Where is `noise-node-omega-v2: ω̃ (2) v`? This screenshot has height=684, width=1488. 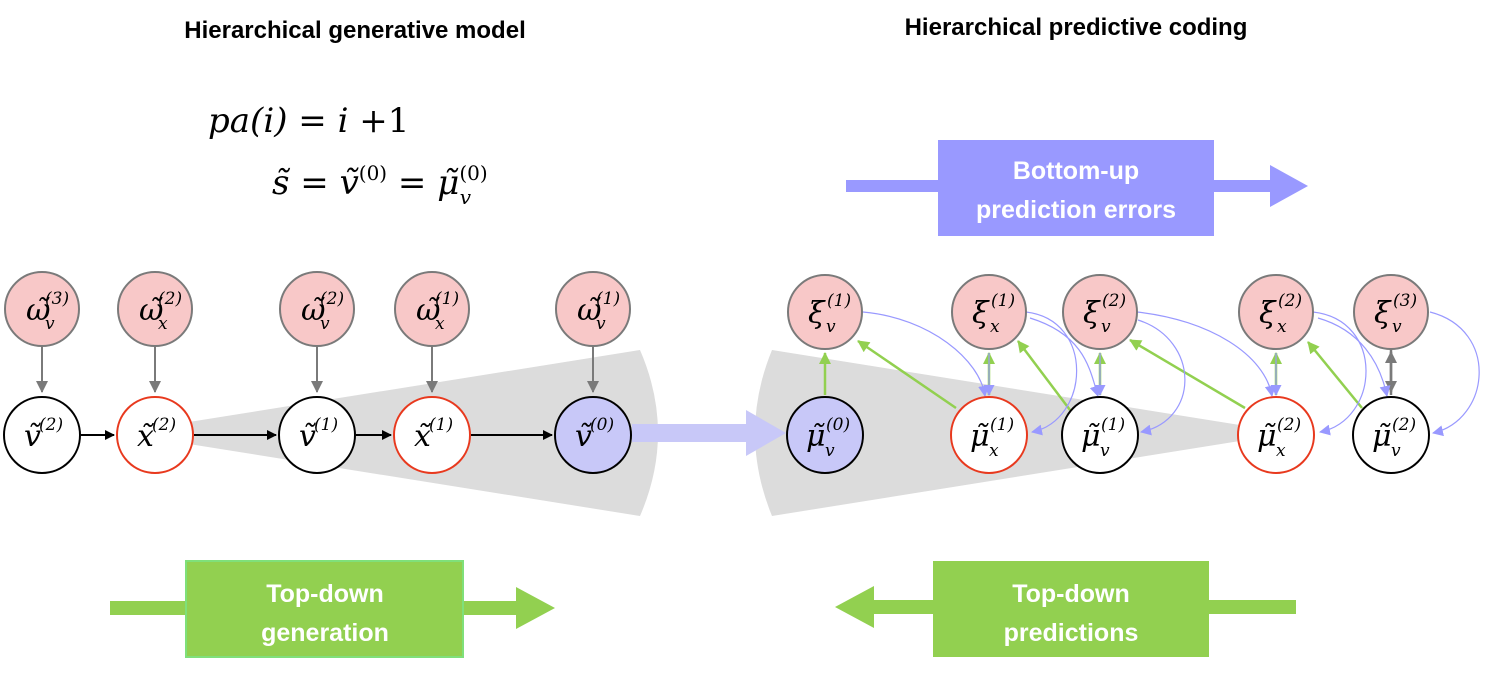
noise-node-omega-v2: ω̃ (2) v is located at coordinates (317, 309).